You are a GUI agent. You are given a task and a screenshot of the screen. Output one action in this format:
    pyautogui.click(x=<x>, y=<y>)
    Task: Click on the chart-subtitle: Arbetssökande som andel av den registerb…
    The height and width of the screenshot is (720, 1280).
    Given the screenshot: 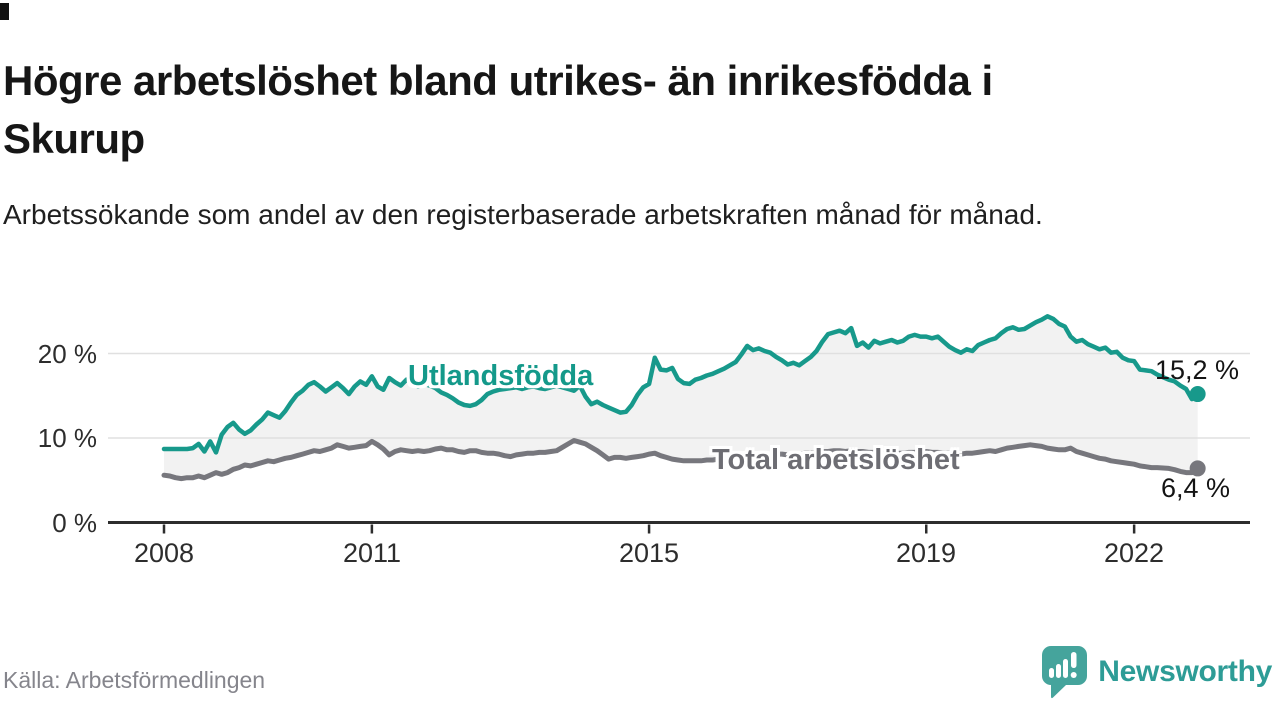 What is the action you would take?
    pyautogui.click(x=523, y=214)
    